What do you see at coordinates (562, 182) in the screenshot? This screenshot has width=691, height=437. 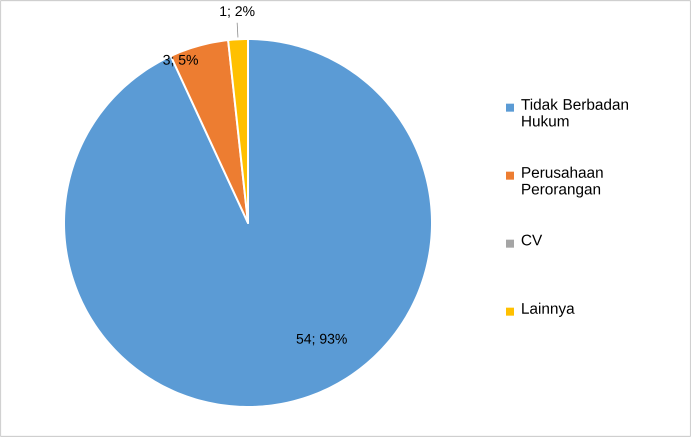 I see `legend-label: Perusahaan Perorangan` at bounding box center [562, 182].